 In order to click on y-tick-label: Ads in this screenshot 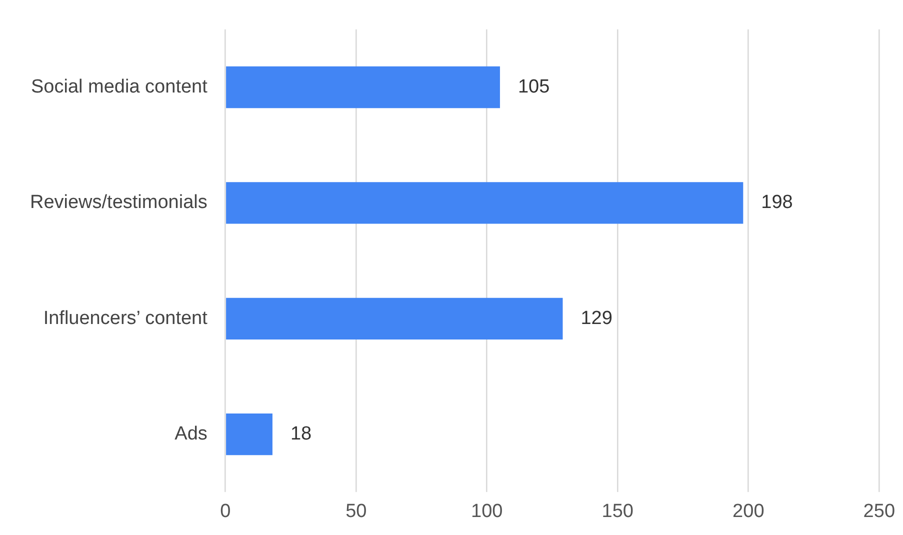, I will do `click(191, 434)`.